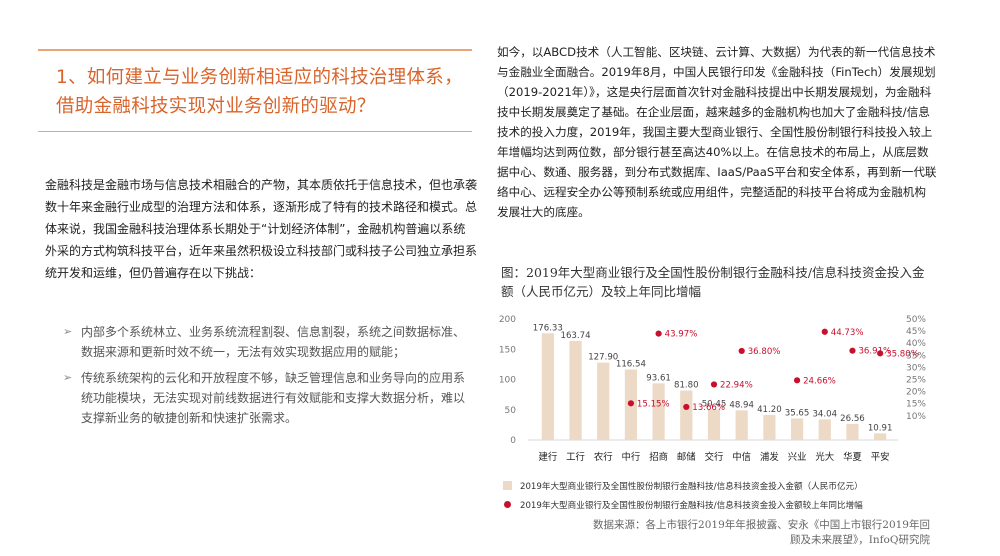 The width and height of the screenshot is (1000, 556). What do you see at coordinates (681, 335) in the screenshot?
I see `growth-label: 43.97%` at bounding box center [681, 335].